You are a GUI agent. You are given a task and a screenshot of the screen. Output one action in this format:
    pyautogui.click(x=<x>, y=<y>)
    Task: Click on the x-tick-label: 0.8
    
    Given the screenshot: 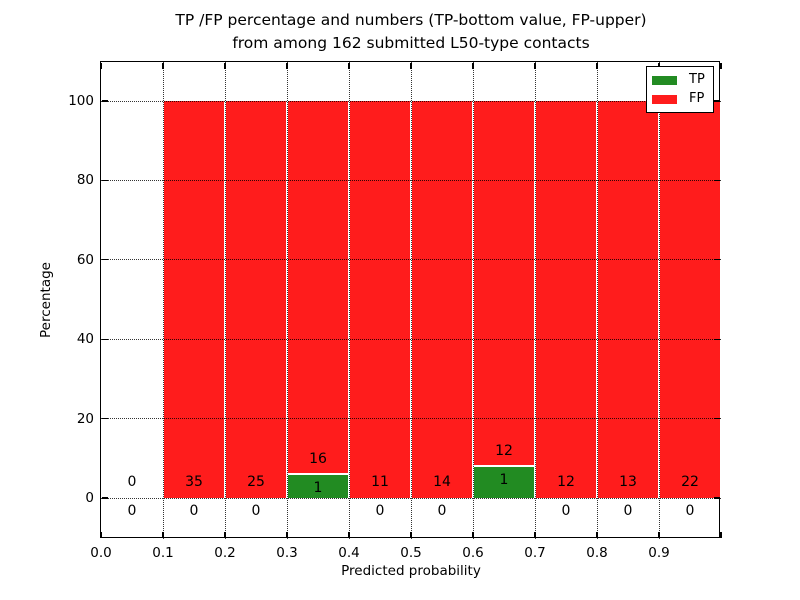 What is the action you would take?
    pyautogui.click(x=597, y=553)
    